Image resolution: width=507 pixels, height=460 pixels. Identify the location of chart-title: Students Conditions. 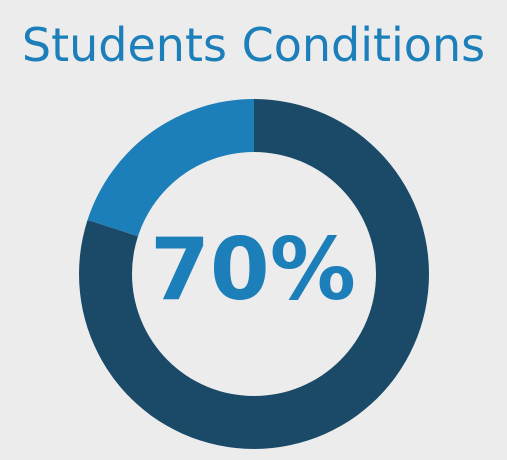
(253, 45).